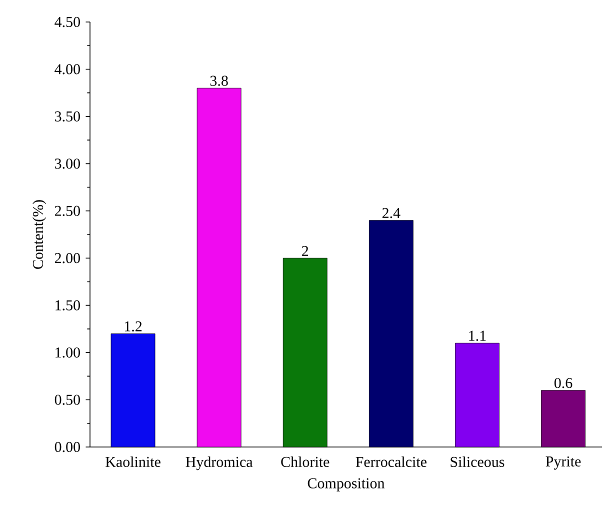  I want to click on y-tick-label: 0.50, so click(67, 399).